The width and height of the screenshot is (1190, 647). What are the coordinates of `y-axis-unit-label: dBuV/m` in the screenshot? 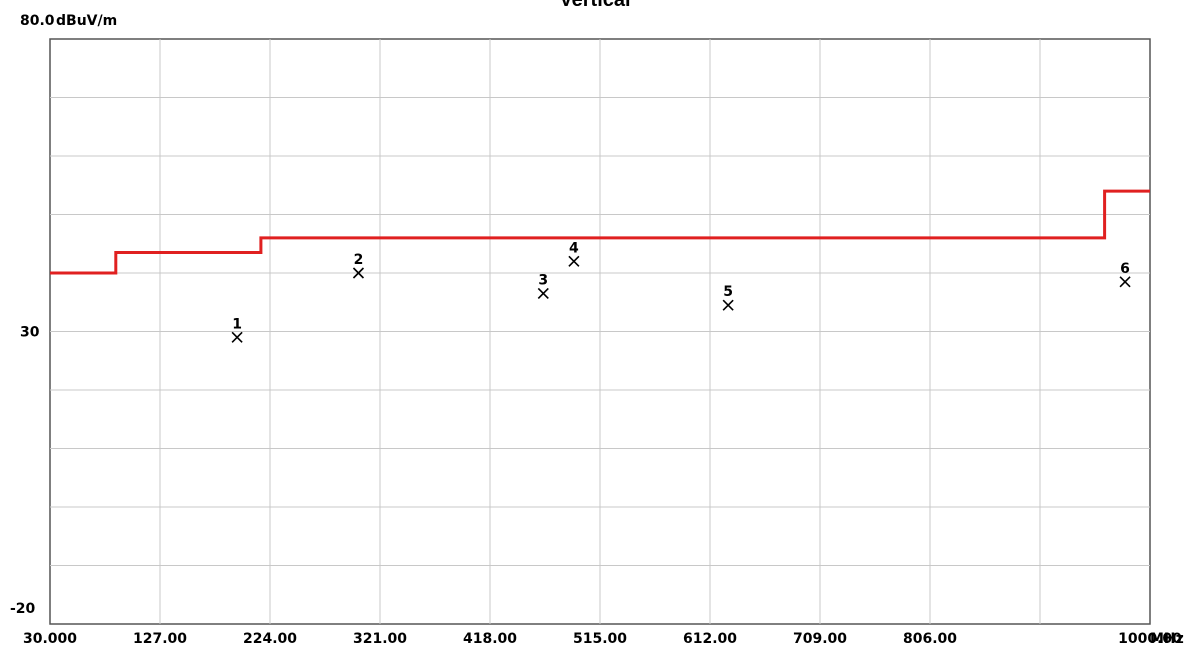 It's located at (86, 21).